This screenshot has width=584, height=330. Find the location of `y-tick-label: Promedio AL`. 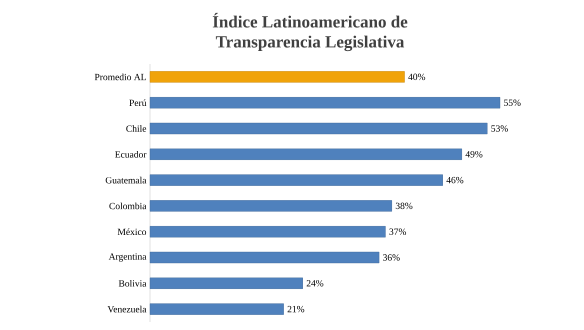

y-tick-label: Promedio AL is located at coordinates (120, 77).